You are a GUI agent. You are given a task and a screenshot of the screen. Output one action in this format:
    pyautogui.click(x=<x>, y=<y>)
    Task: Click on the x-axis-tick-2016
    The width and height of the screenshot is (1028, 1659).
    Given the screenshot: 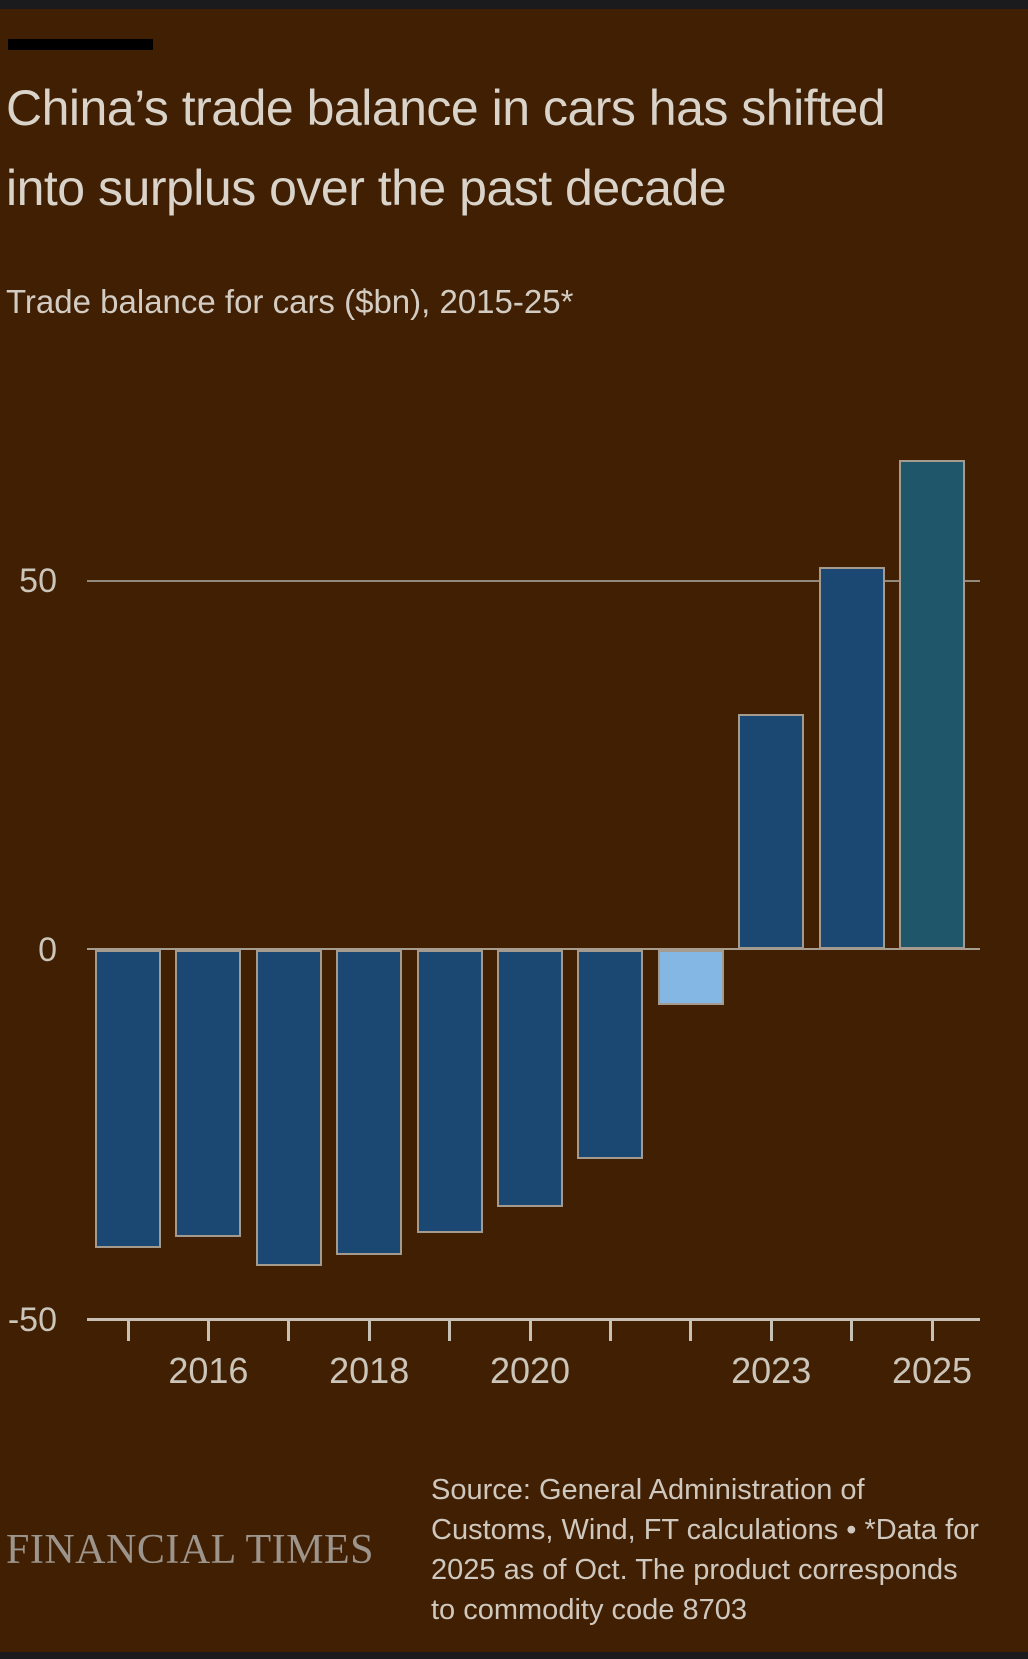 What is the action you would take?
    pyautogui.click(x=208, y=1331)
    